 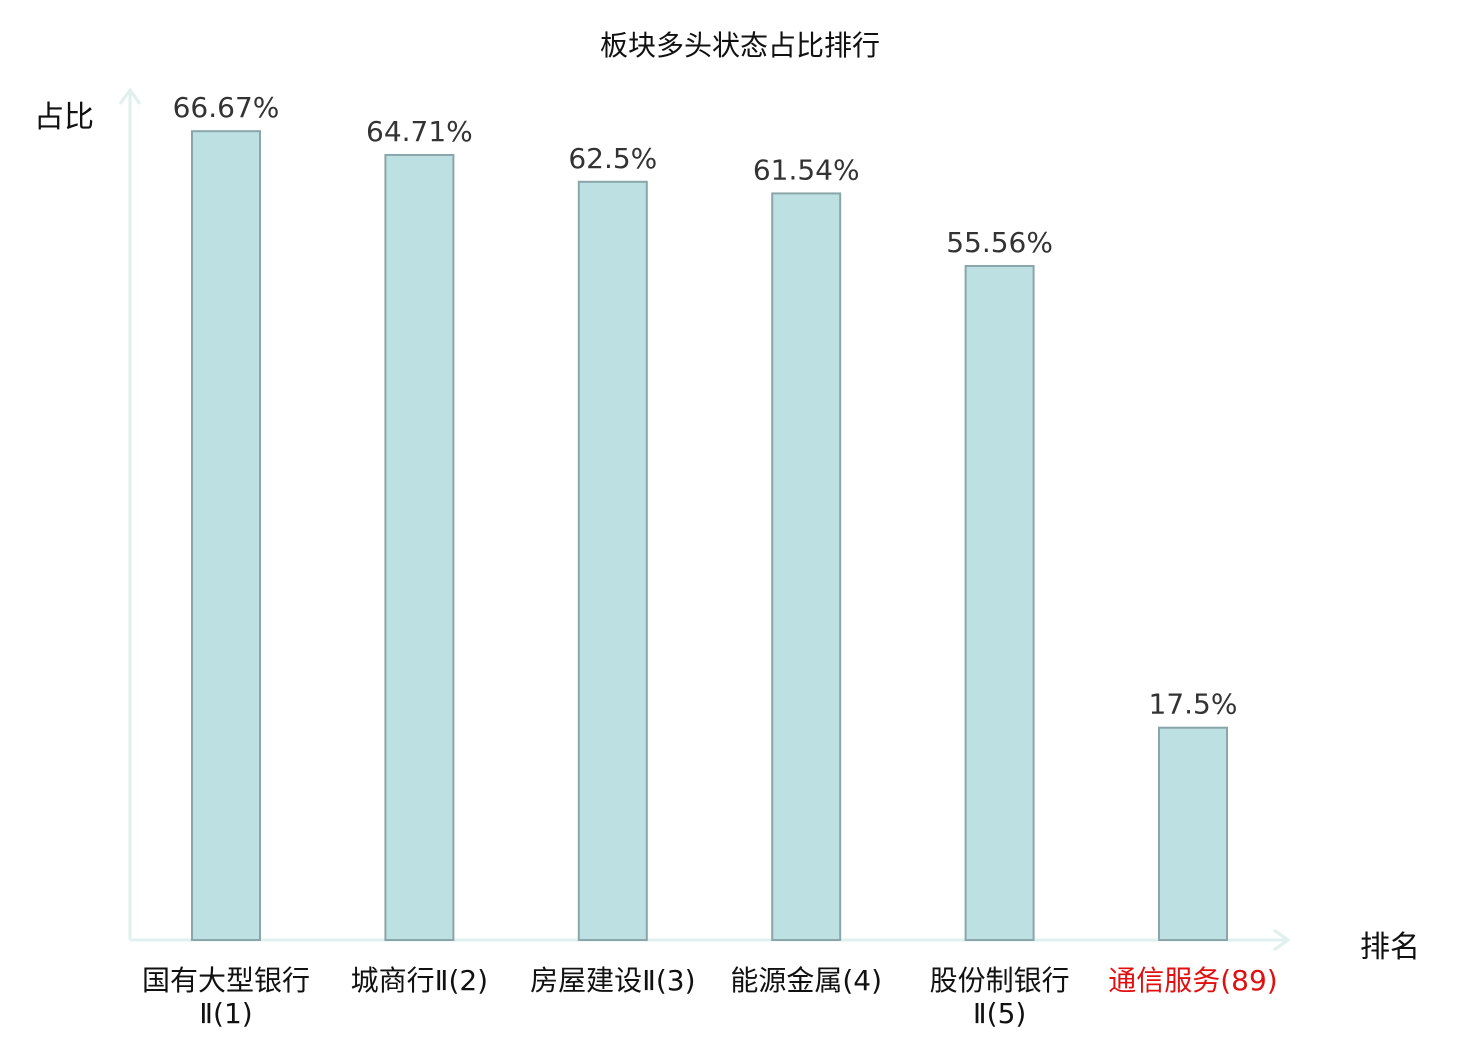 I want to click on category-label: 城商行Ⅱ(2), so click(x=419, y=980).